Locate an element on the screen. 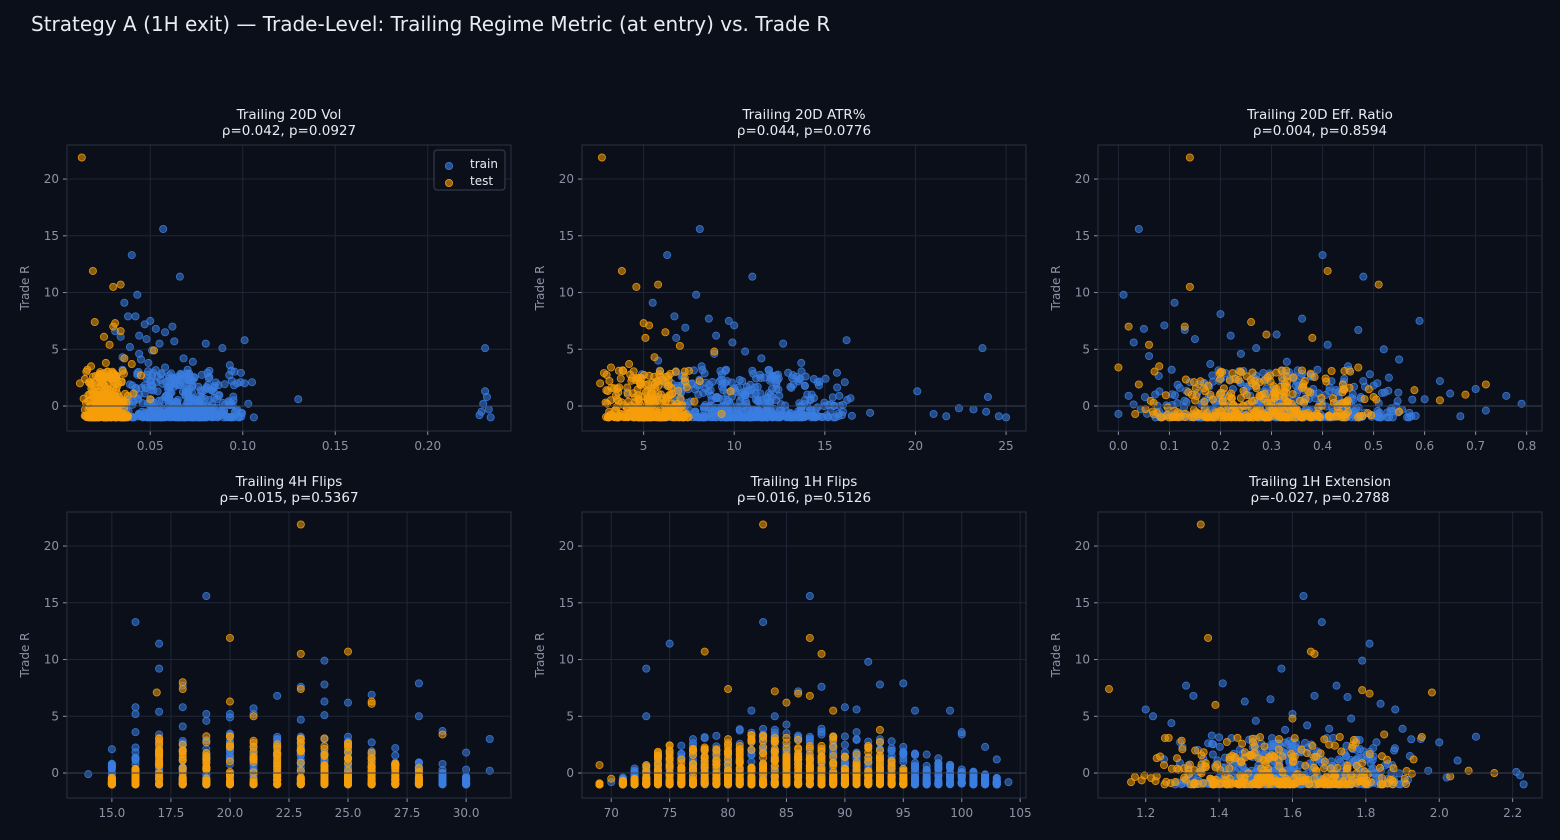  x-tick-label: 0.7 is located at coordinates (1475, 446).